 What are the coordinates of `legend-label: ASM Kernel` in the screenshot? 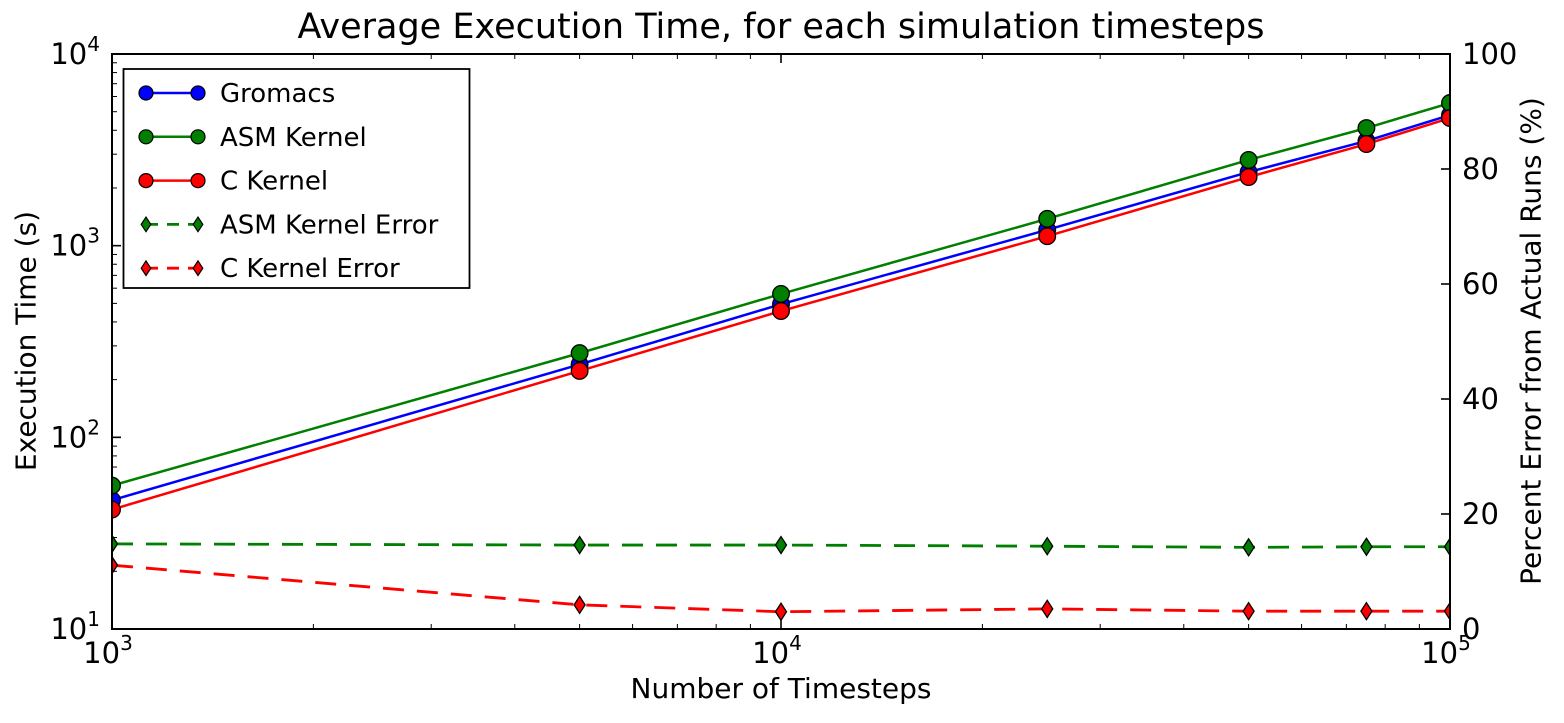 It's located at (293, 138).